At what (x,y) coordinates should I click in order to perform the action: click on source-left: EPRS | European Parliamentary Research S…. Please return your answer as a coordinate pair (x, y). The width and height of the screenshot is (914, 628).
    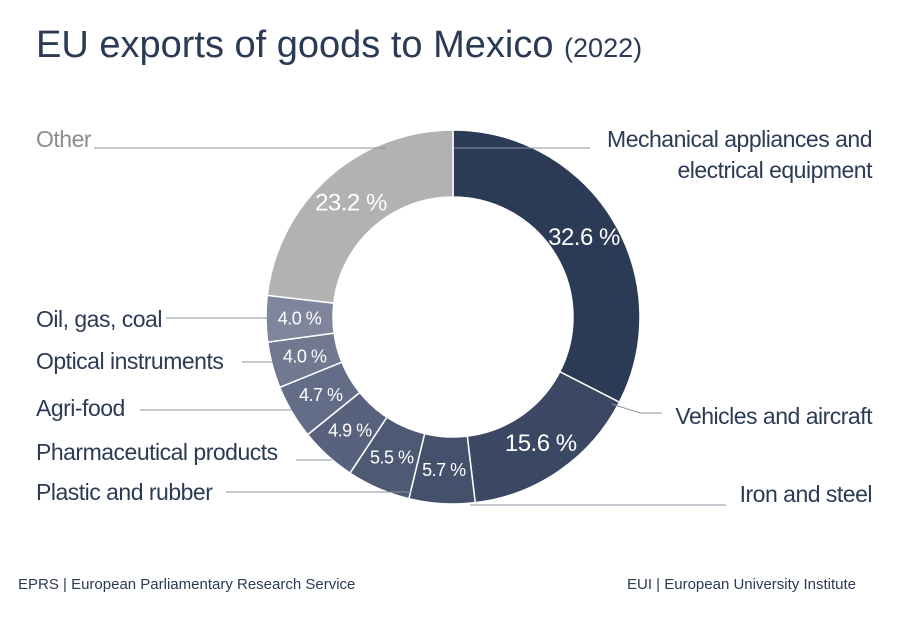
    Looking at the image, I should click on (187, 584).